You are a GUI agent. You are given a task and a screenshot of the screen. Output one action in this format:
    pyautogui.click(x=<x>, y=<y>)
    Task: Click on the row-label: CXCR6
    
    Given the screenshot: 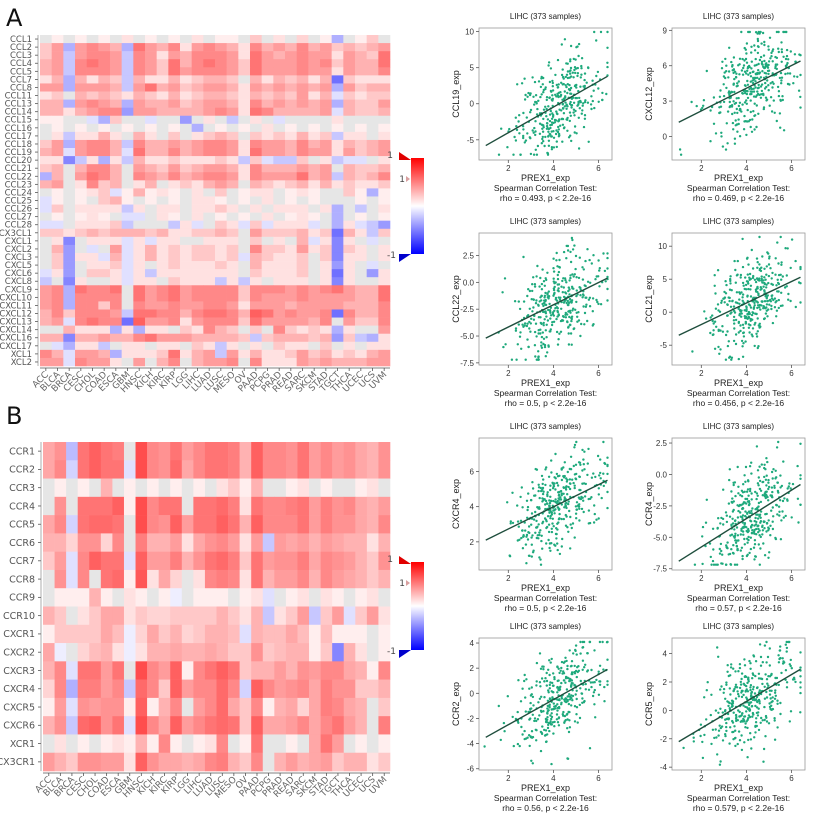 What is the action you would take?
    pyautogui.click(x=19, y=726)
    